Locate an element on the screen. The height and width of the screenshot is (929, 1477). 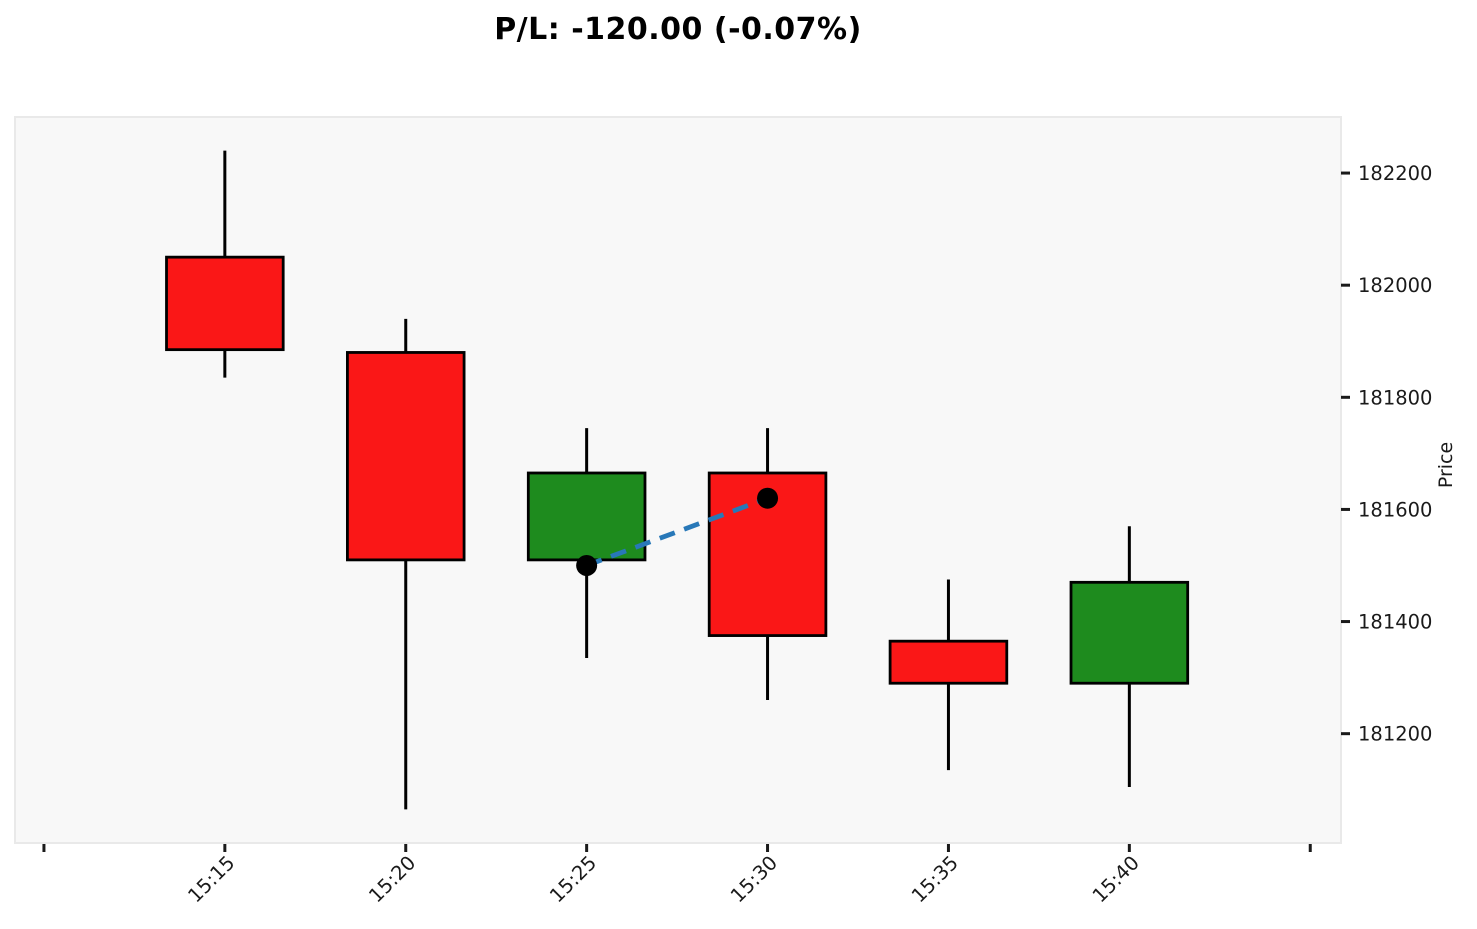
candle-15:30 is located at coordinates (767, 564).